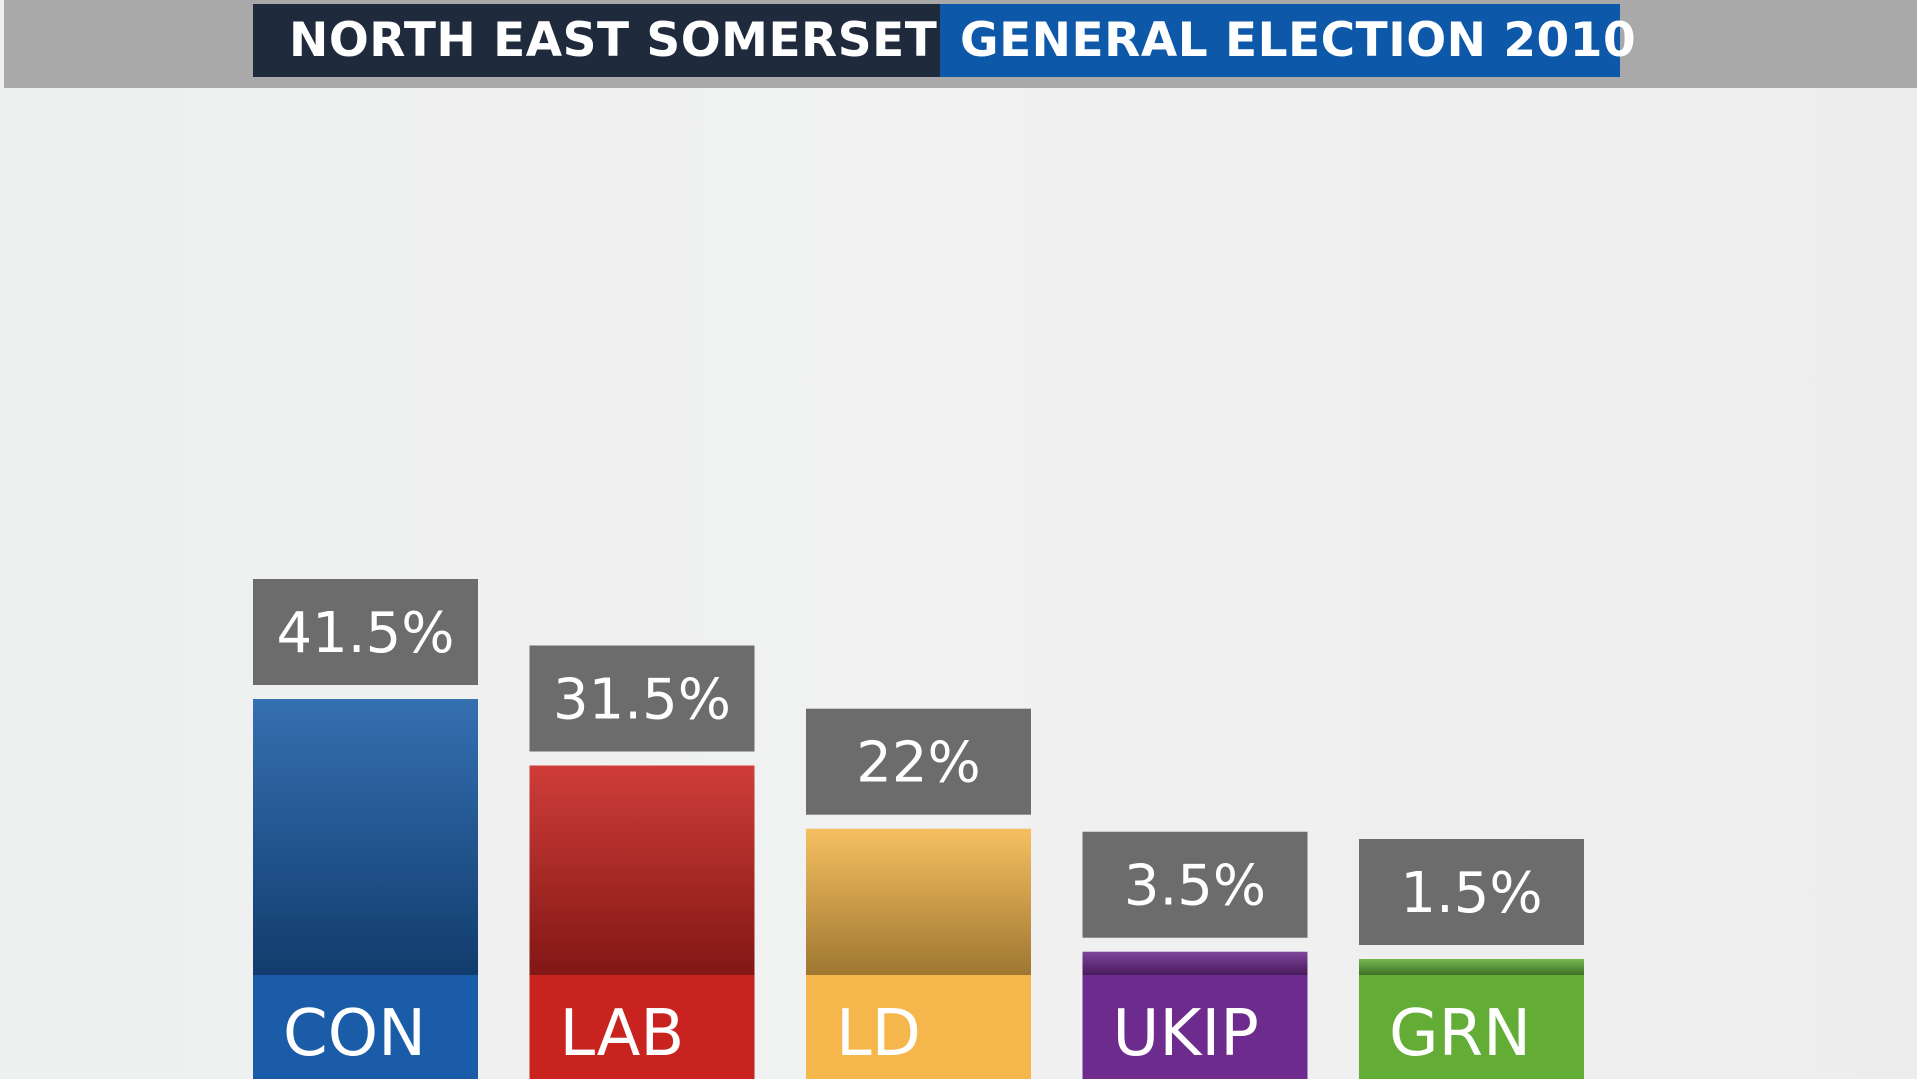  I want to click on category-band-ld, so click(918, 1027).